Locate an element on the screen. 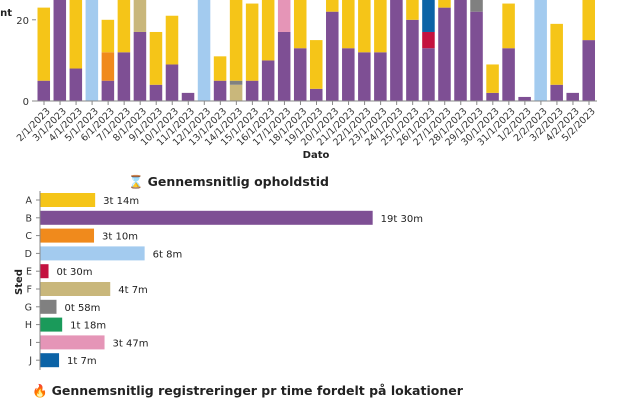 The height and width of the screenshot is (400, 640). bar-B-4/1/2023 is located at coordinates (76, 84).